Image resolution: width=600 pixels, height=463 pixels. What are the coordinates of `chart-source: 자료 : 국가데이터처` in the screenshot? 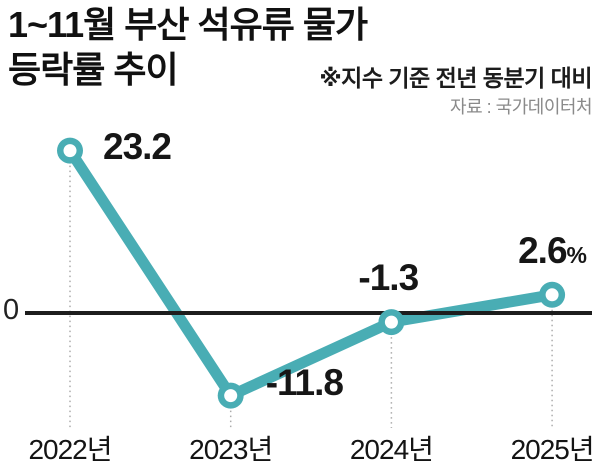 It's located at (521, 107).